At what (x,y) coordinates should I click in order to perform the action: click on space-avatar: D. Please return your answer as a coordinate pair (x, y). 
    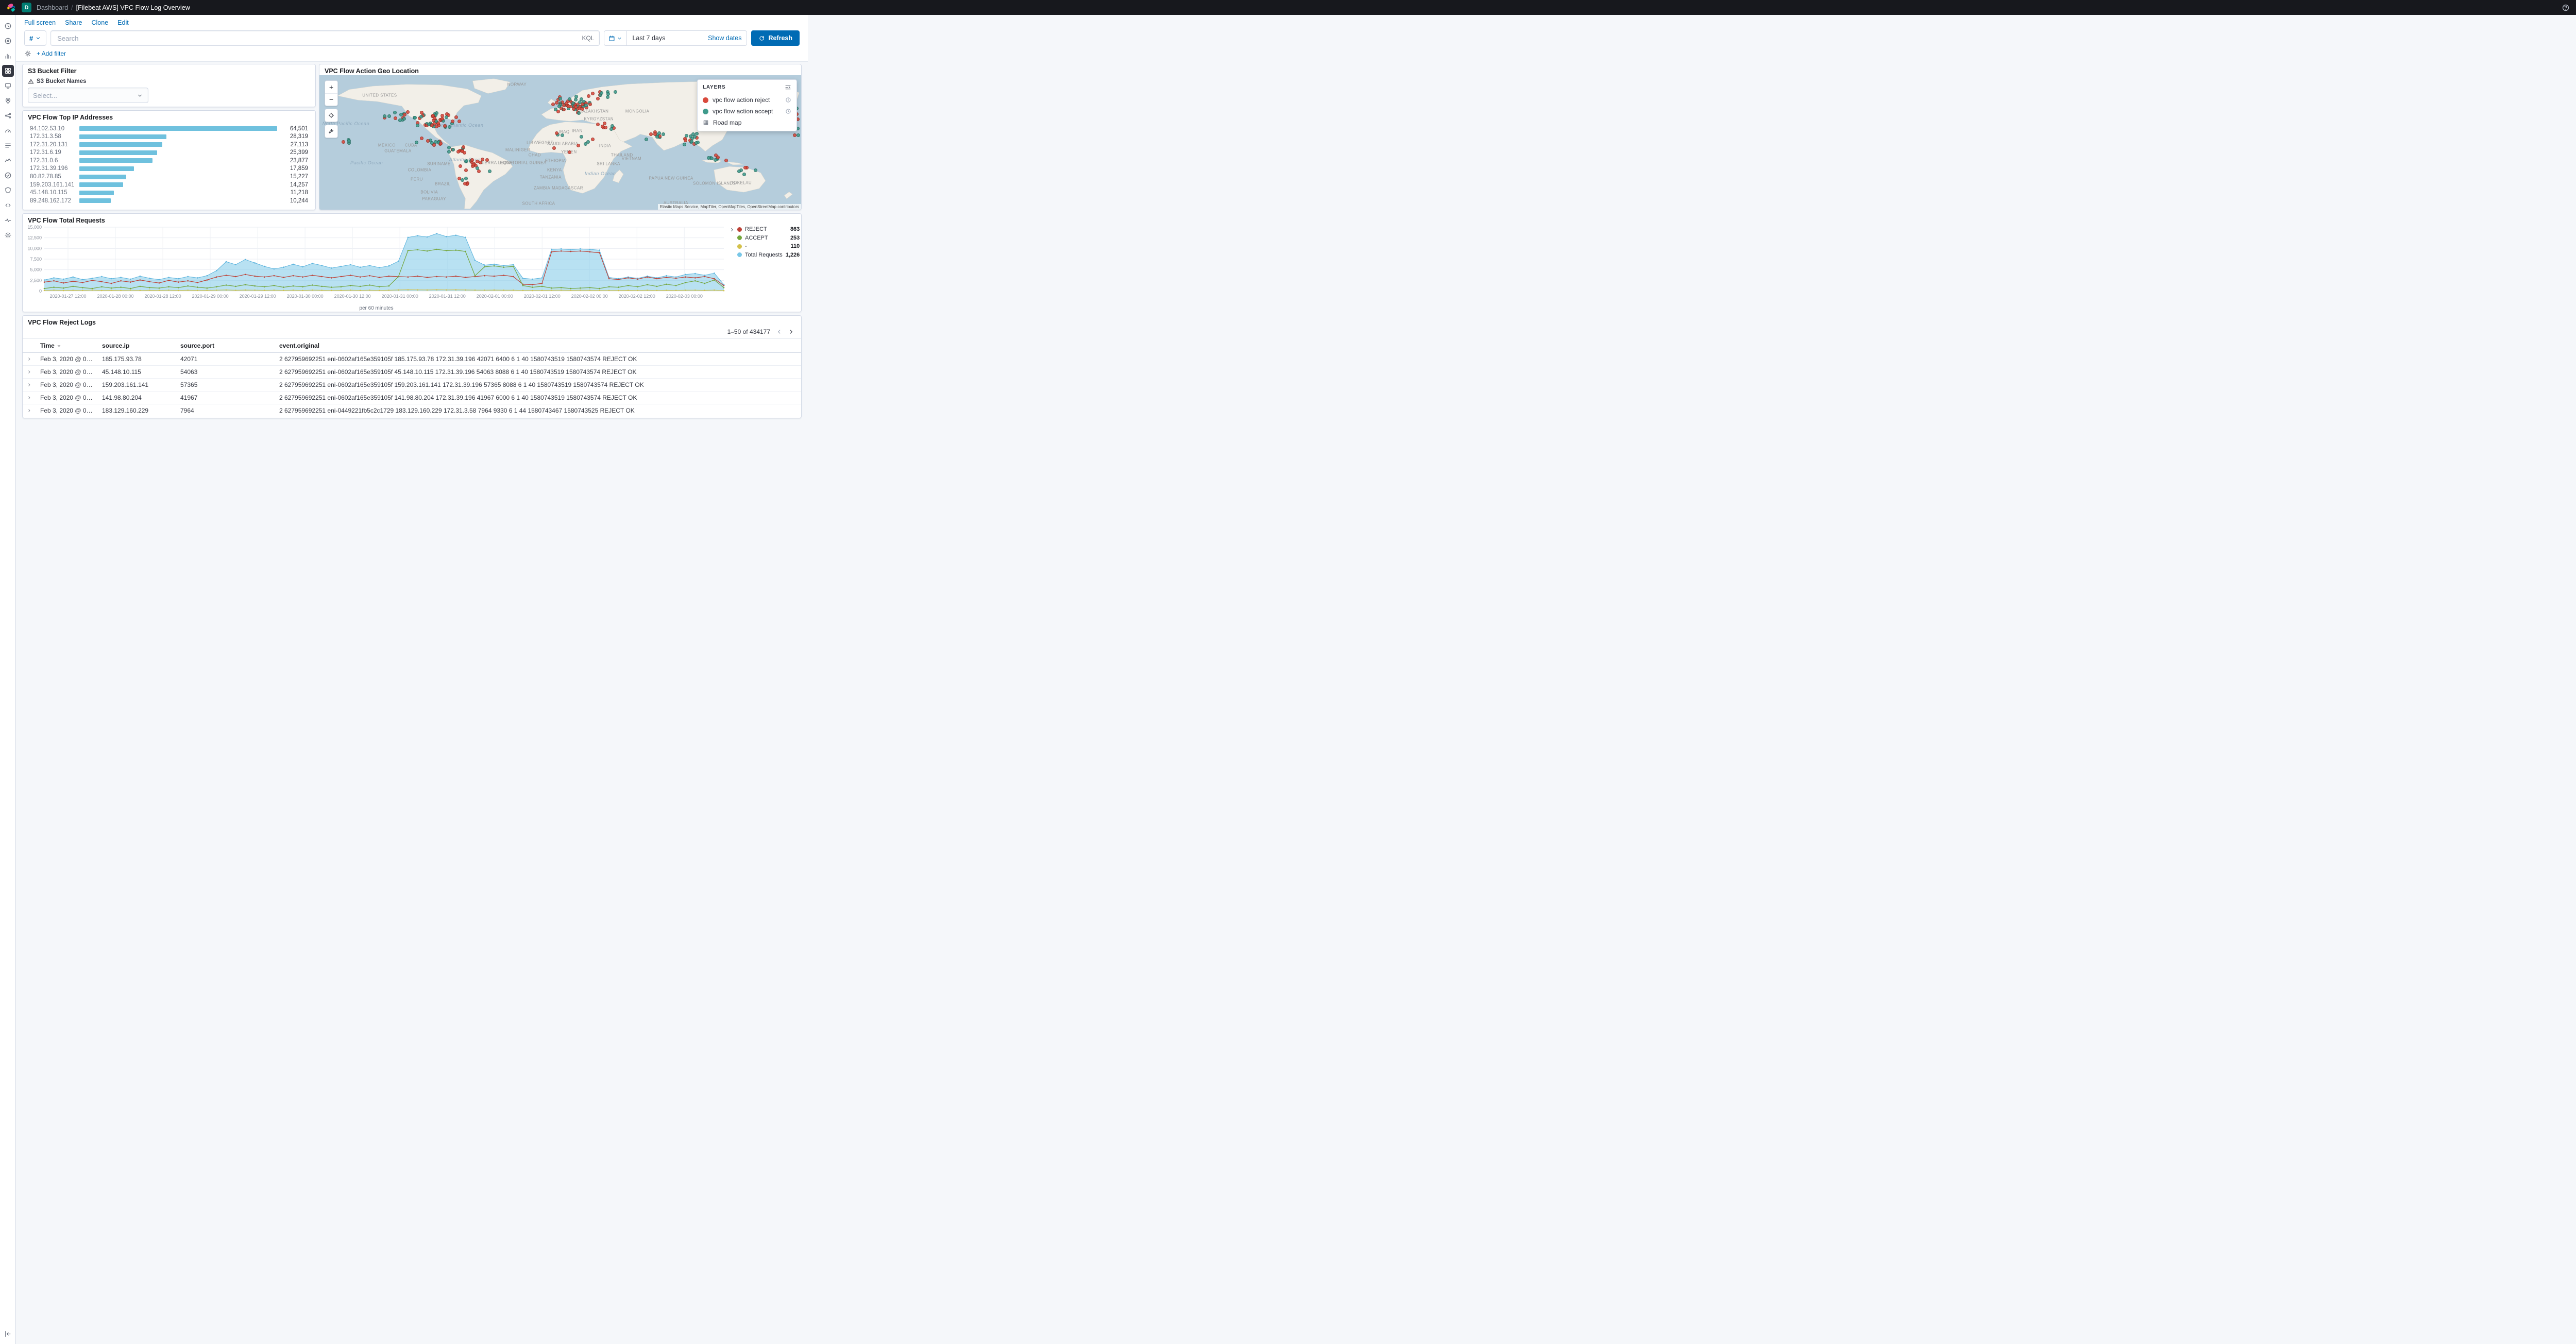
    Looking at the image, I should click on (26, 7).